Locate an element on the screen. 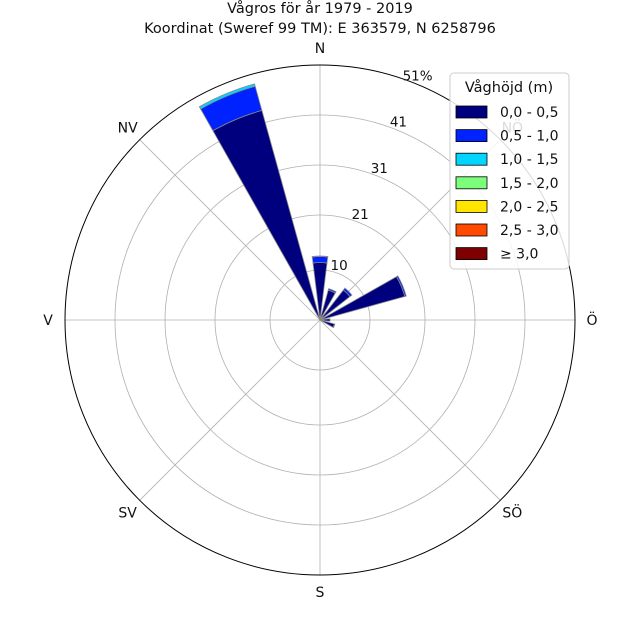  direction-label-ö: Ö is located at coordinates (591, 320).